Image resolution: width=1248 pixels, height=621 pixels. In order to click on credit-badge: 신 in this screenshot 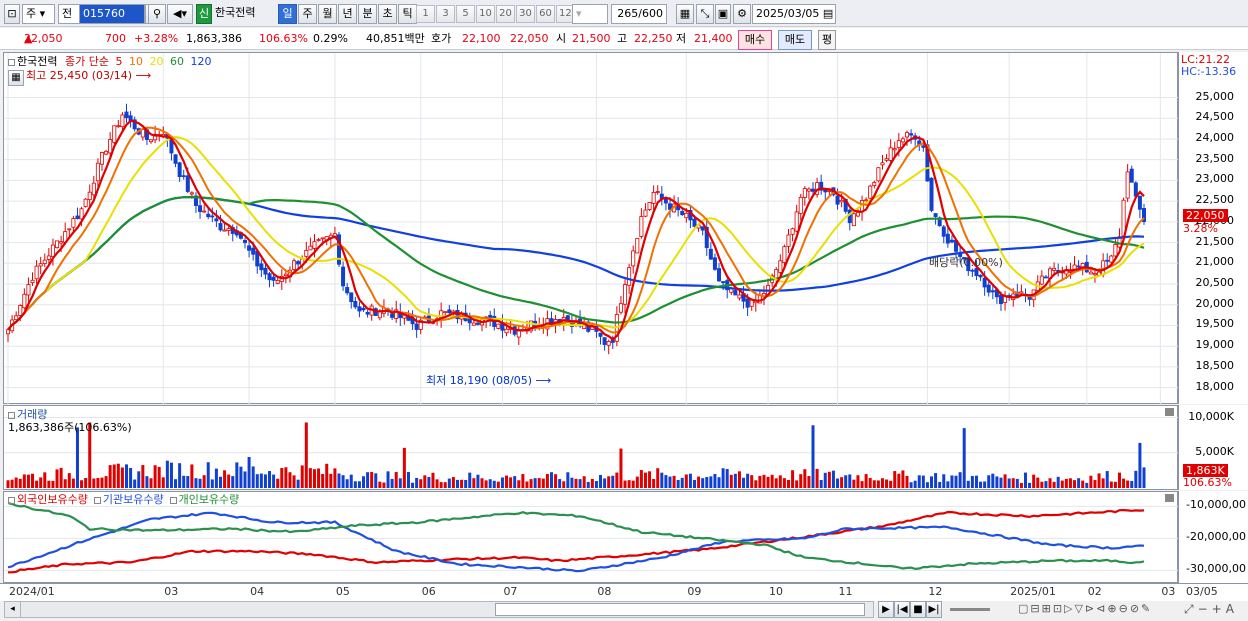, I will do `click(204, 14)`.